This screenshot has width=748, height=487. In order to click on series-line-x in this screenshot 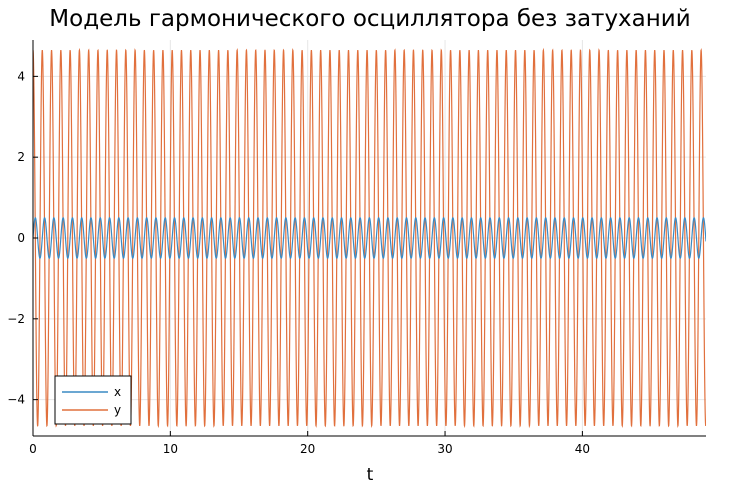, I will do `click(369, 238)`.